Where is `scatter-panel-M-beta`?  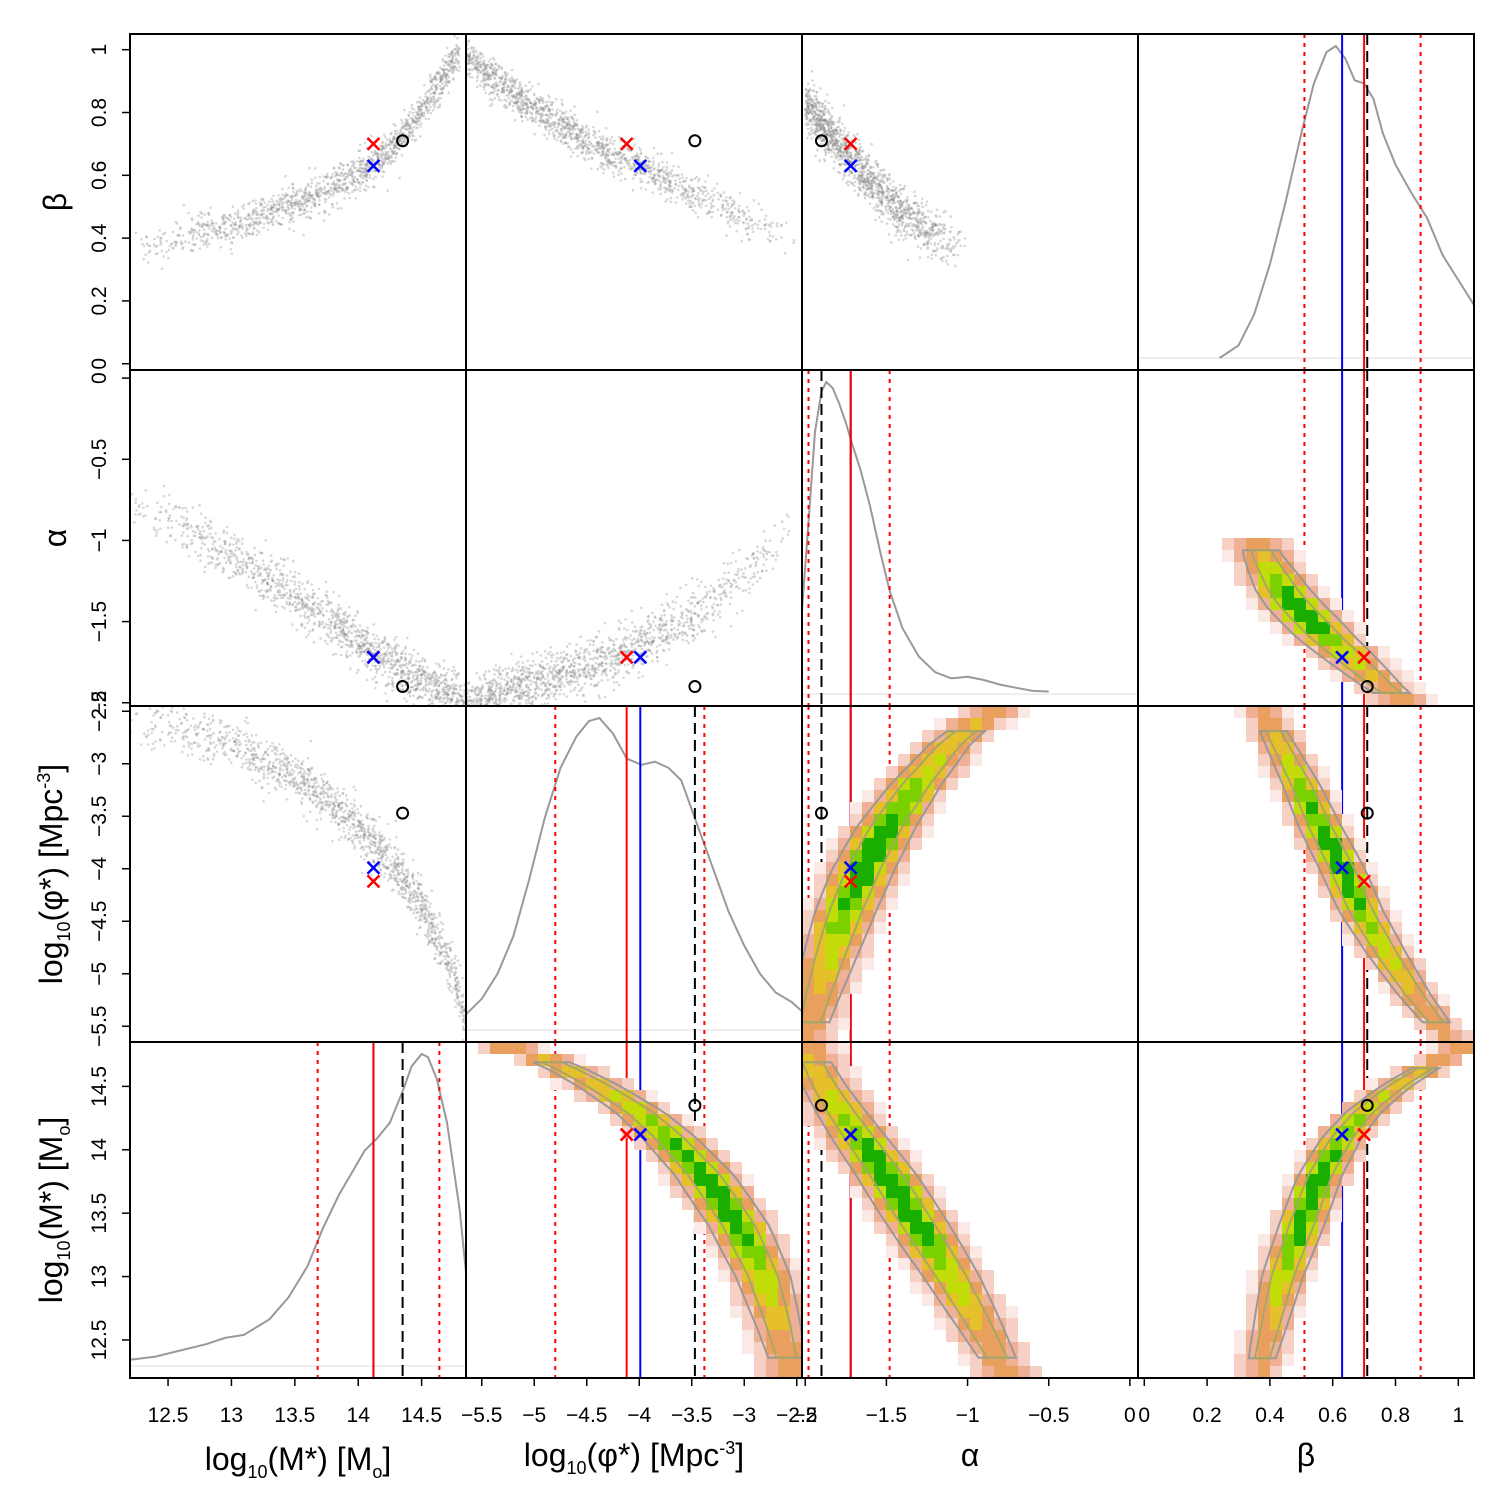 scatter-panel-M-beta is located at coordinates (297, 152).